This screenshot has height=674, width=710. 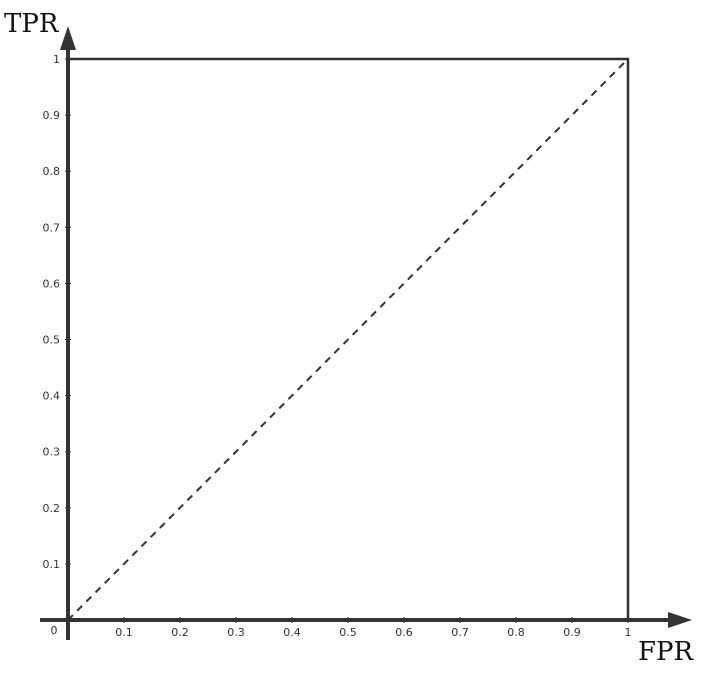 I want to click on x-tick-label: 0.2, so click(x=180, y=632).